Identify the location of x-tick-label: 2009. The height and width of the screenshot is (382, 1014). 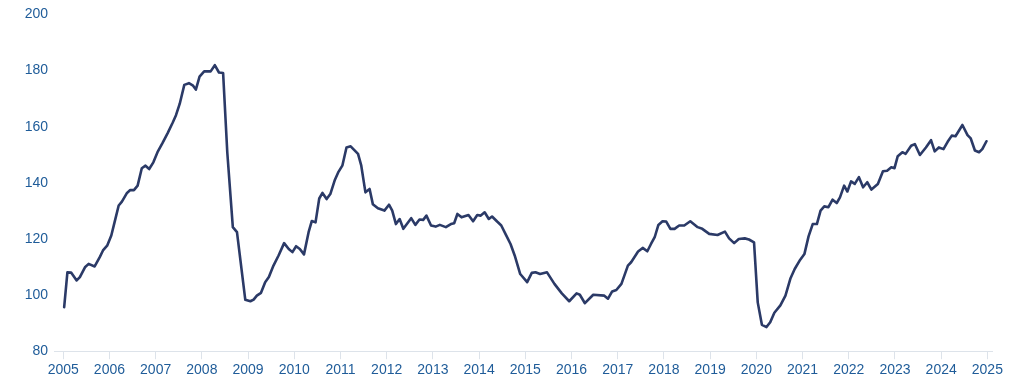
(248, 369).